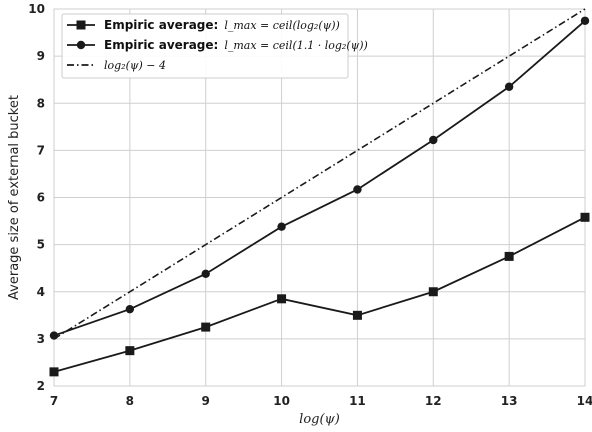 This screenshot has height=432, width=592. I want to click on x-tick-label: 13, so click(509, 401).